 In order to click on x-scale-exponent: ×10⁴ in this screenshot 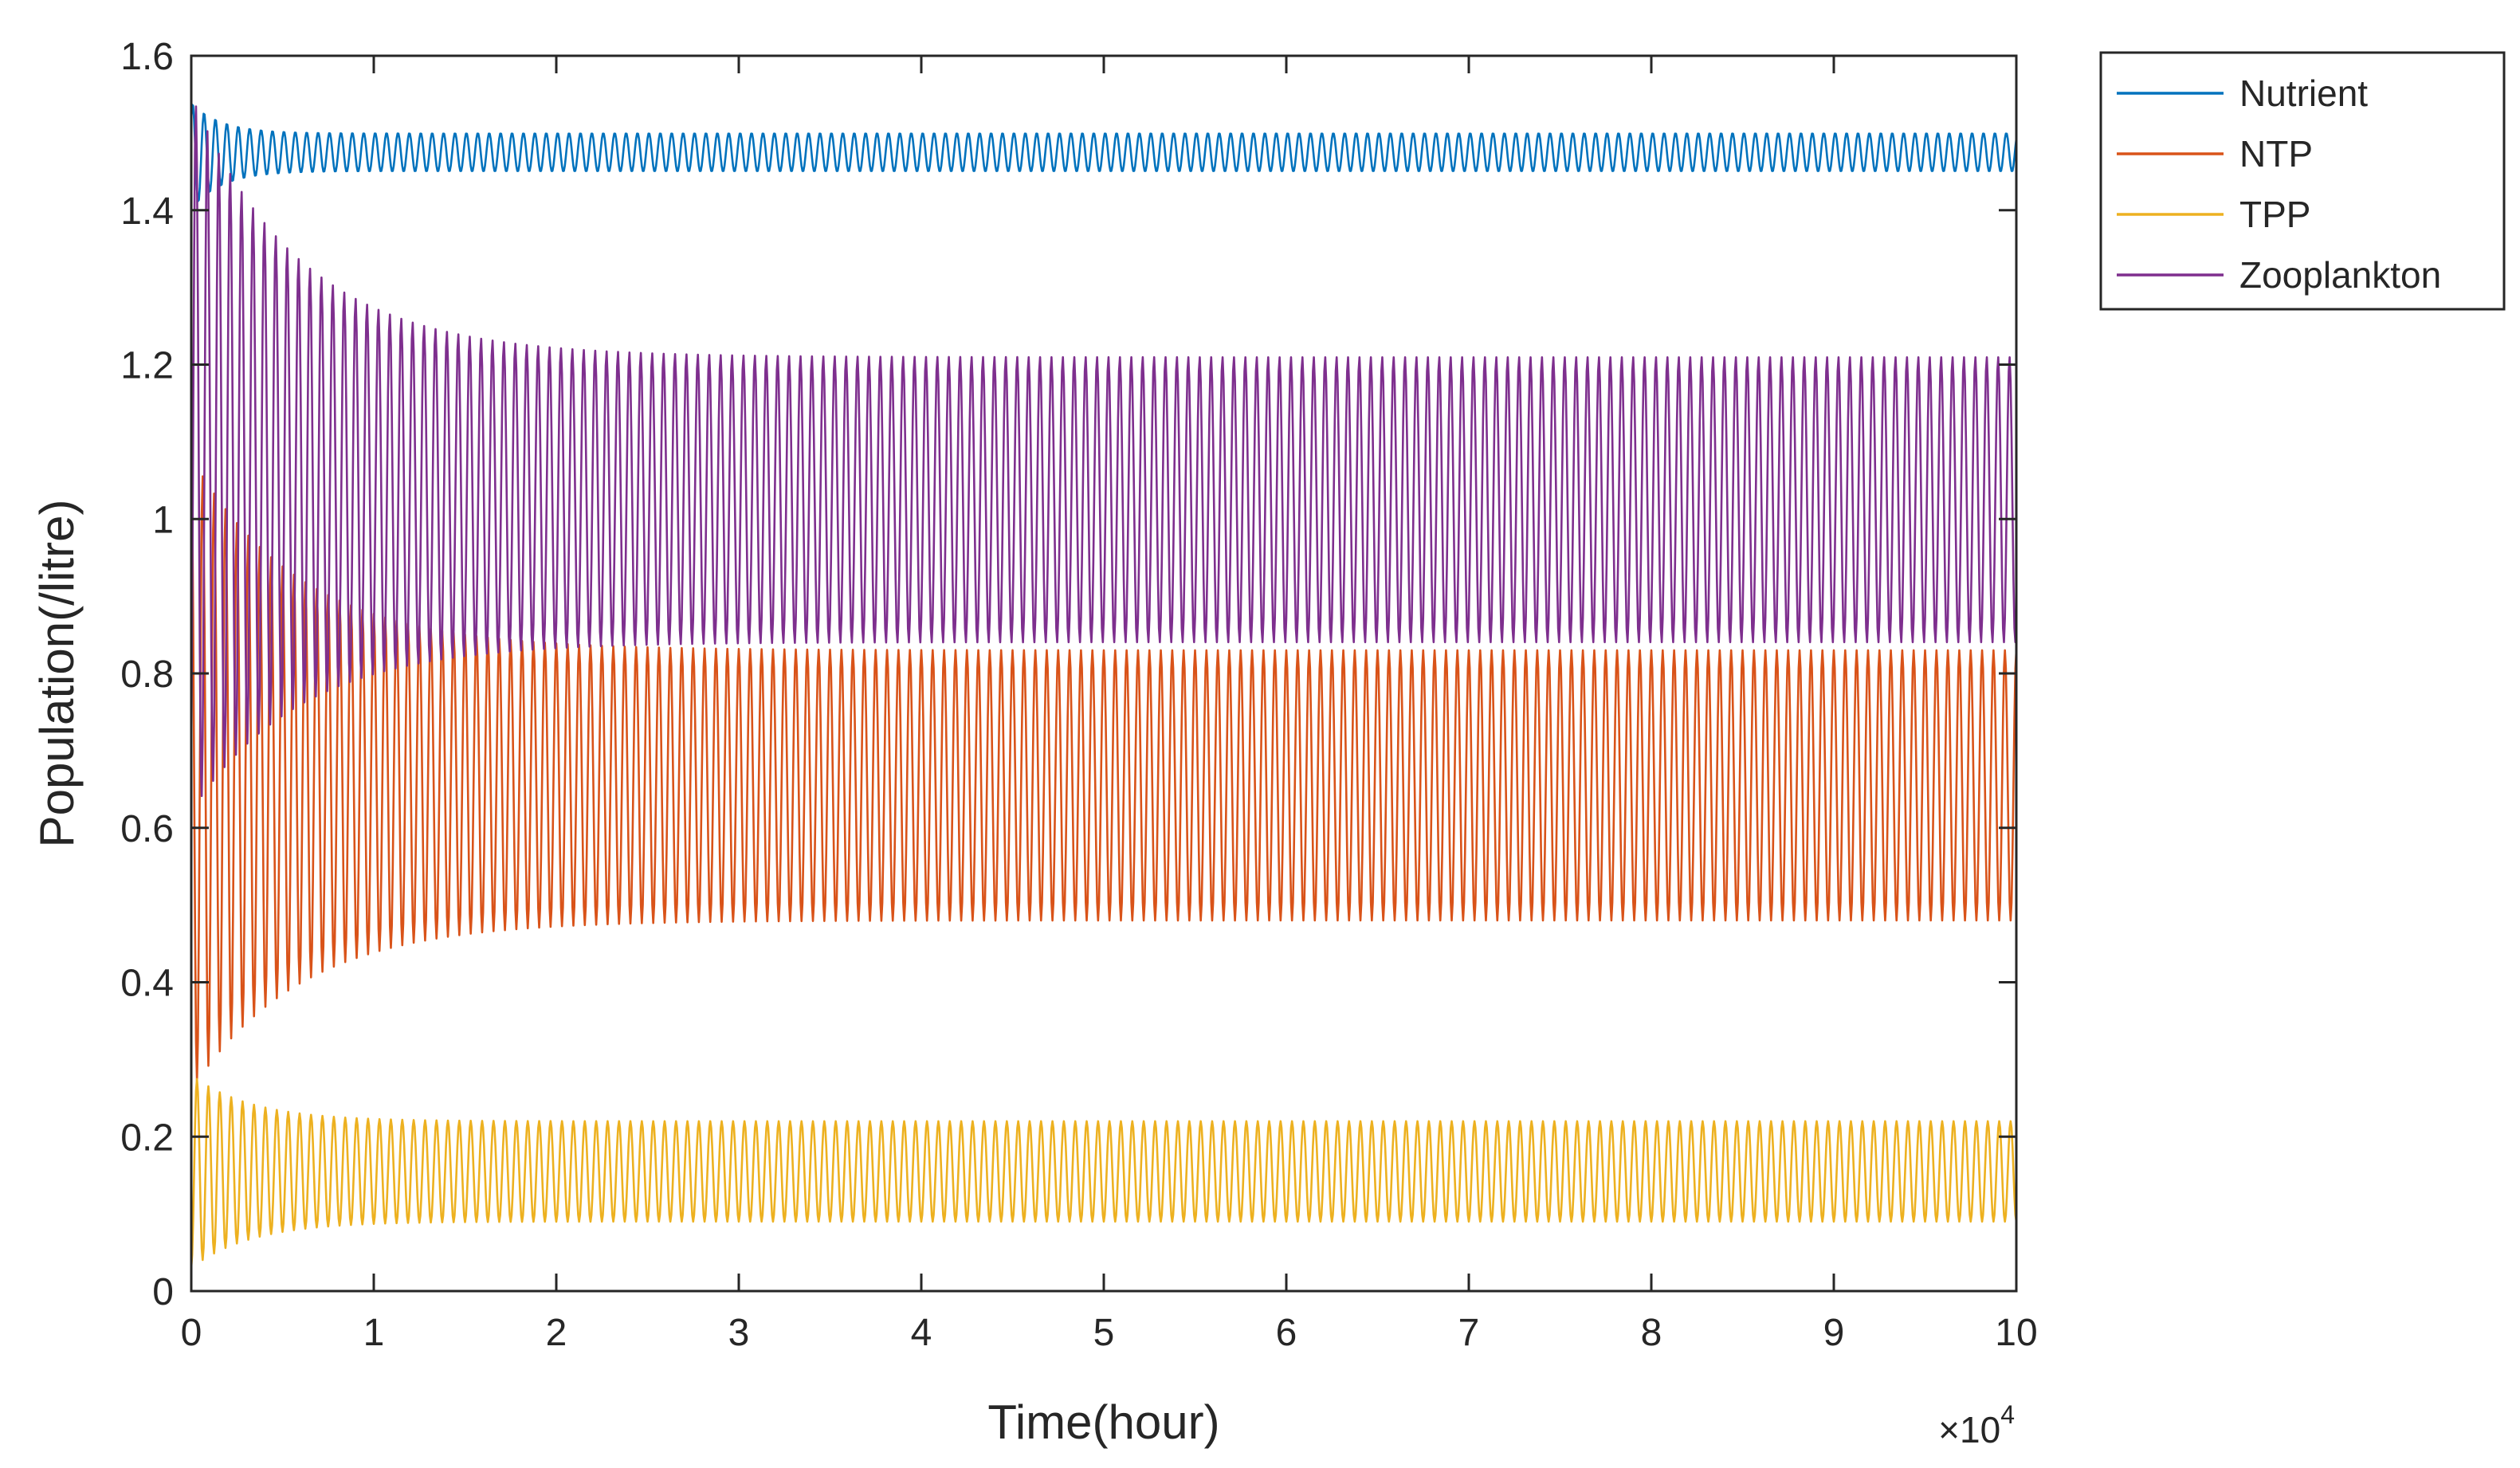, I will do `click(1976, 1425)`.